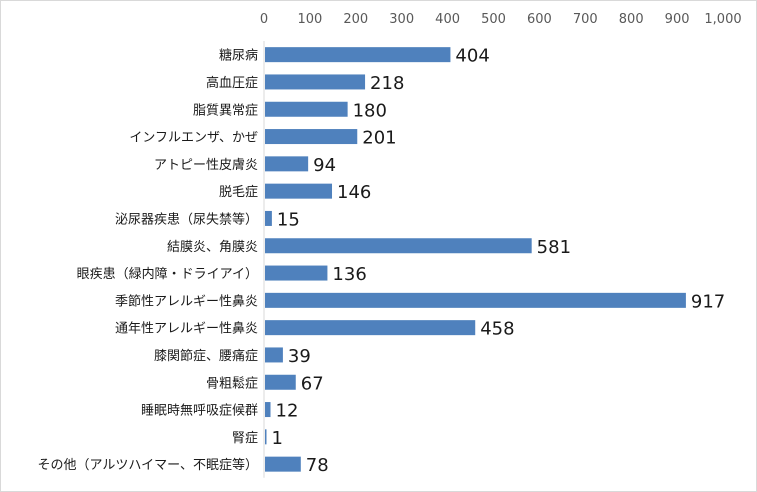 Image resolution: width=757 pixels, height=492 pixels. I want to click on x-axis-ticks: 0 100 200 300 400 500 600 700 800 900 1,000, so click(501, 19).